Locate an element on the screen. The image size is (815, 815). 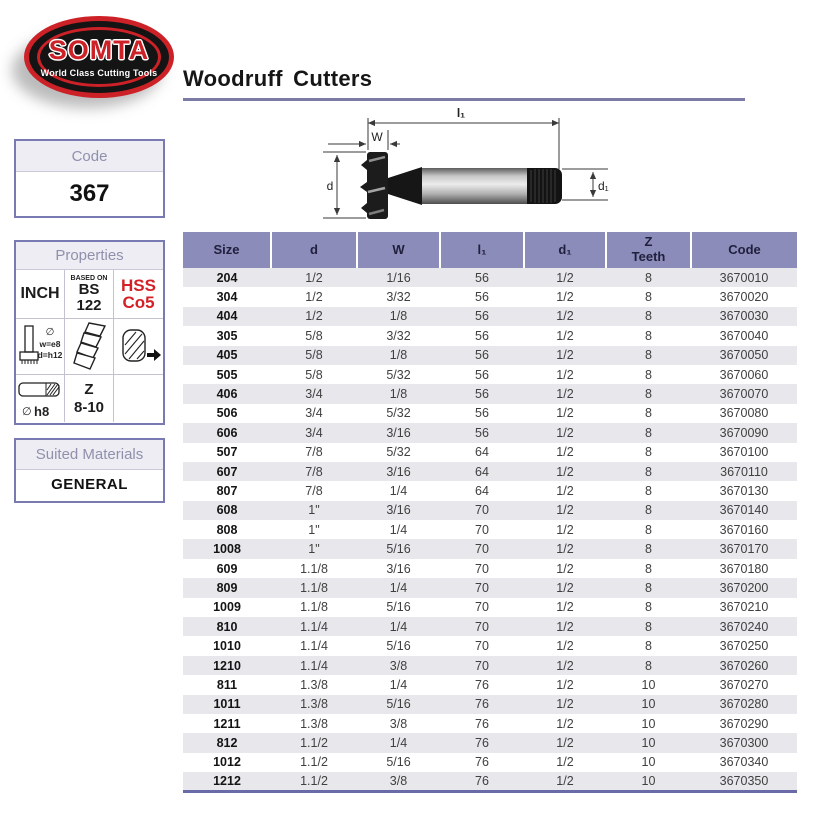
property-empty-cell is located at coordinates (138, 398).